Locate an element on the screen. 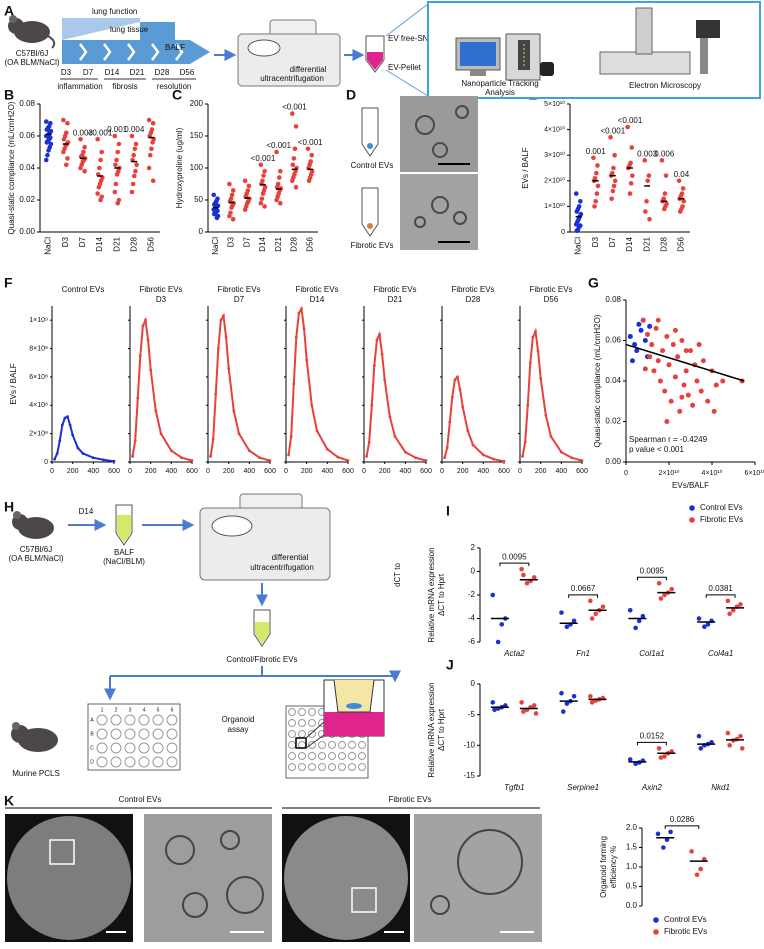  y-axis-label: Quasi-static compliance (mL/cmH2O) is located at coordinates (11, 167).